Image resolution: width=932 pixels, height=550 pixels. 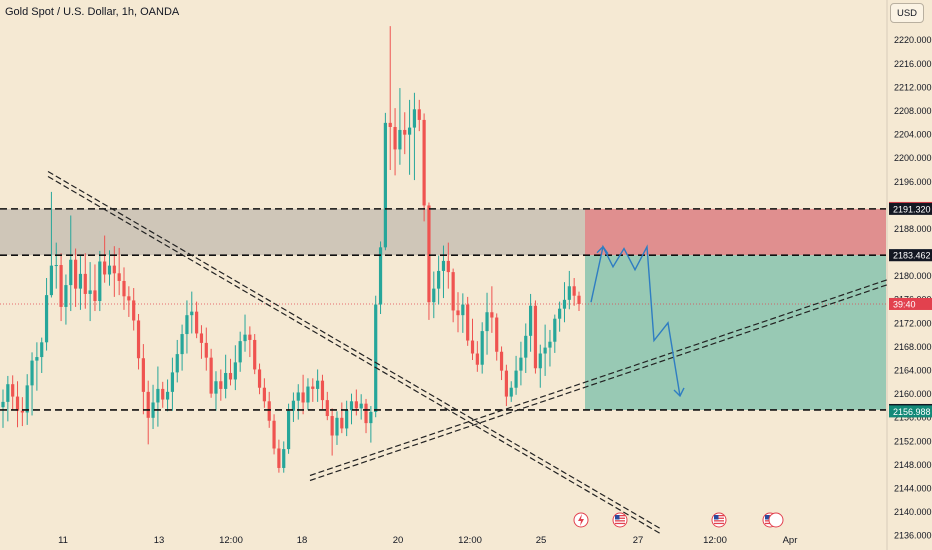 What do you see at coordinates (913, 536) in the screenshot?
I see `y-tick-label: 2136.000` at bounding box center [913, 536].